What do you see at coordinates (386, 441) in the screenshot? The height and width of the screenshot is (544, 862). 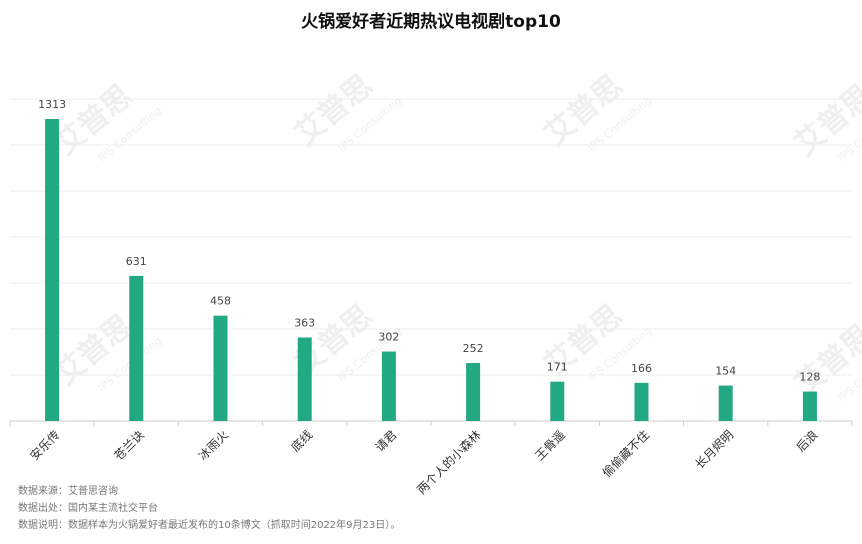 I see `x-tick-label: 请君` at bounding box center [386, 441].